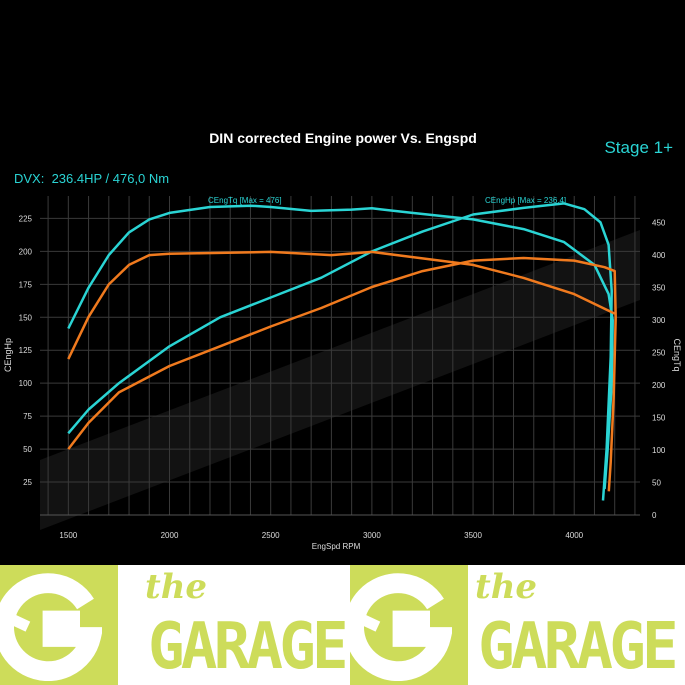 The width and height of the screenshot is (685, 685). Describe the element at coordinates (659, 450) in the screenshot. I see `y-right-tick-label: 100` at that location.